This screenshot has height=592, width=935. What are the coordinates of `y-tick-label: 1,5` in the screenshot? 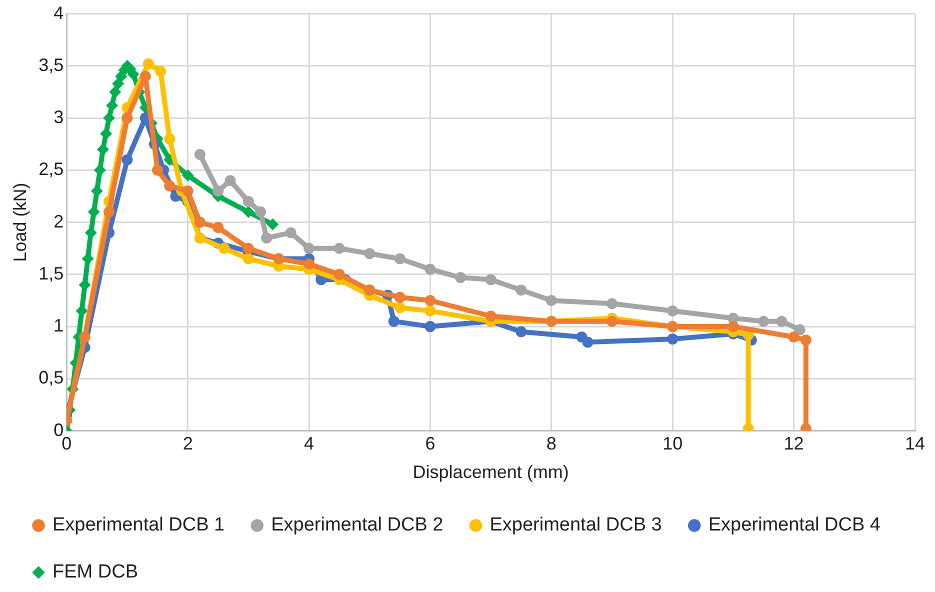 It's located at (51, 273).